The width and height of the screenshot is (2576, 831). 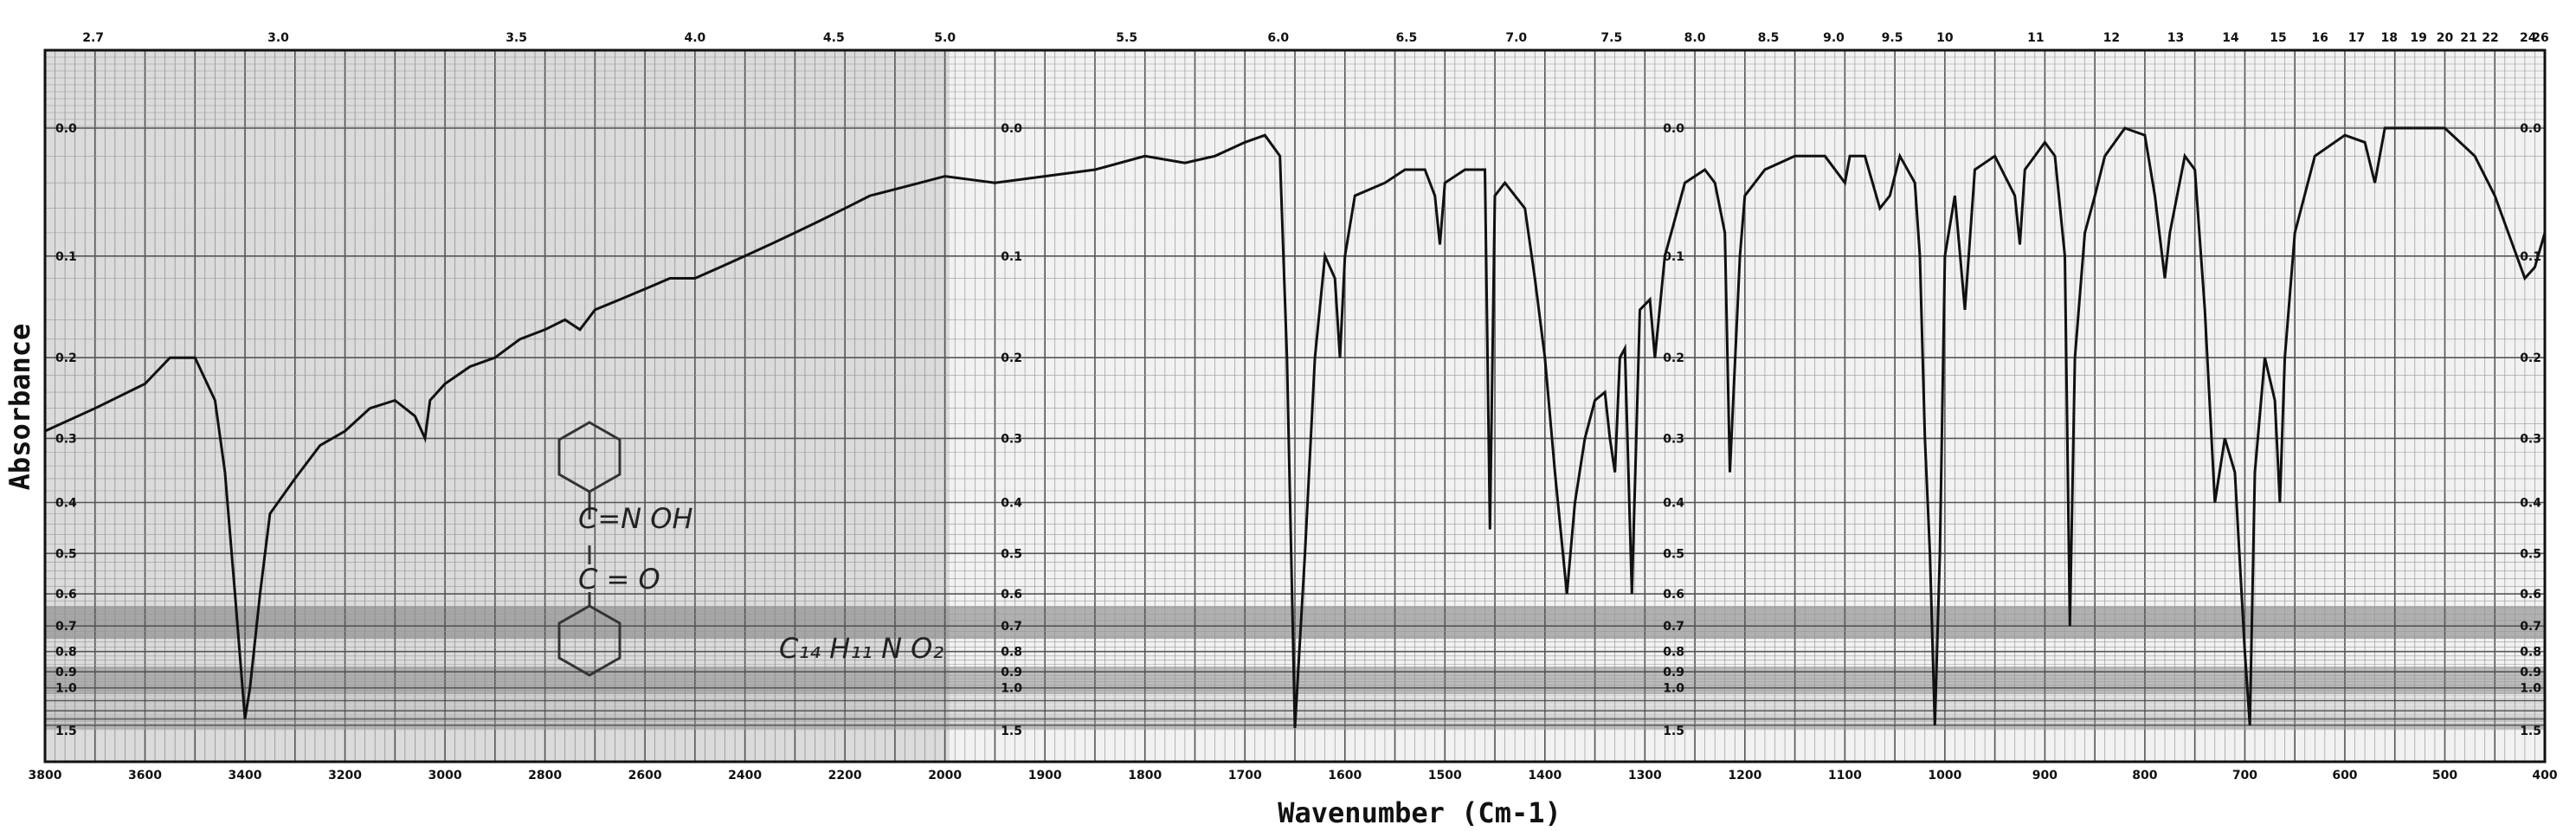 What do you see at coordinates (1145, 776) in the screenshot?
I see `x-tick-label: 1800` at bounding box center [1145, 776].